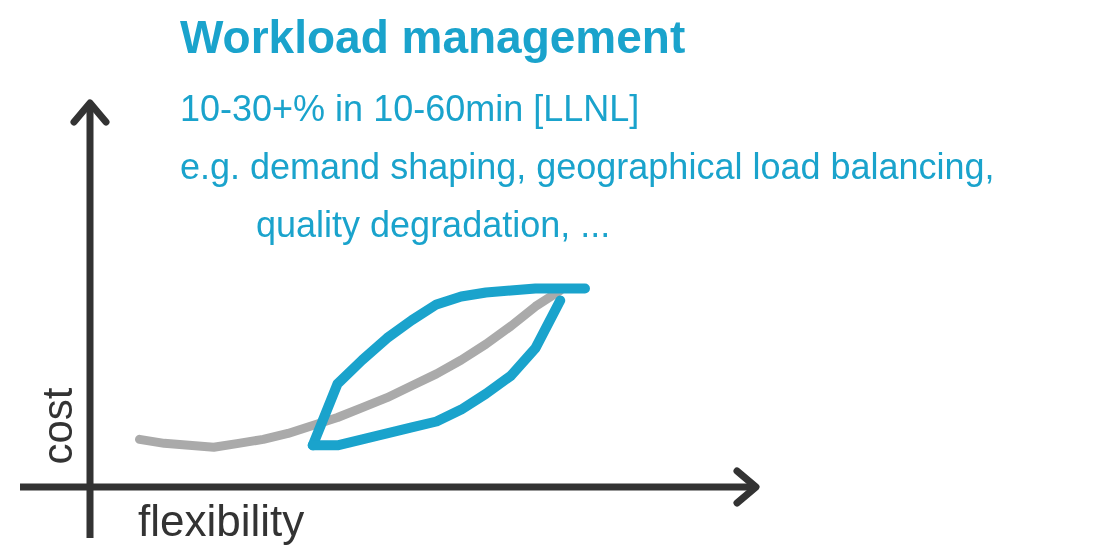 Image resolution: width=1105 pixels, height=556 pixels. Describe the element at coordinates (410, 109) in the screenshot. I see `text: 10-30+% in 10-60min [LLNL]` at that location.